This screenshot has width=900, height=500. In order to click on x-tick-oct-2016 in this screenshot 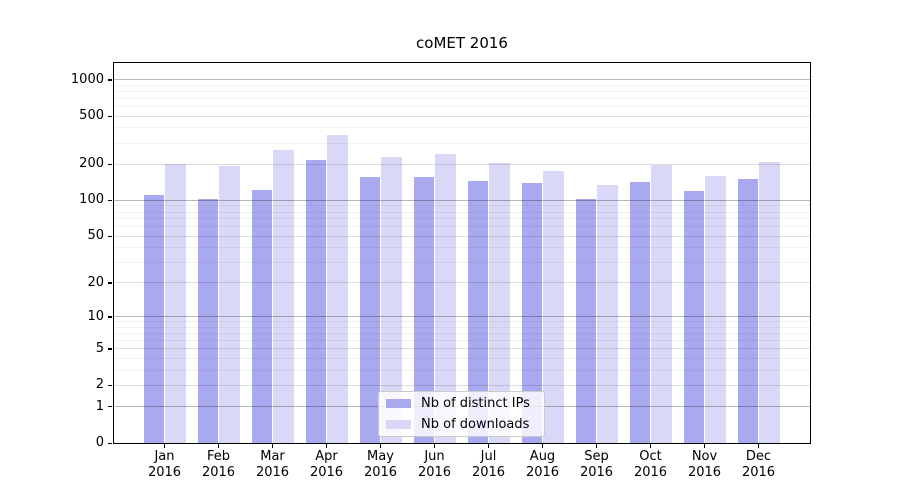, I will do `click(651, 446)`.